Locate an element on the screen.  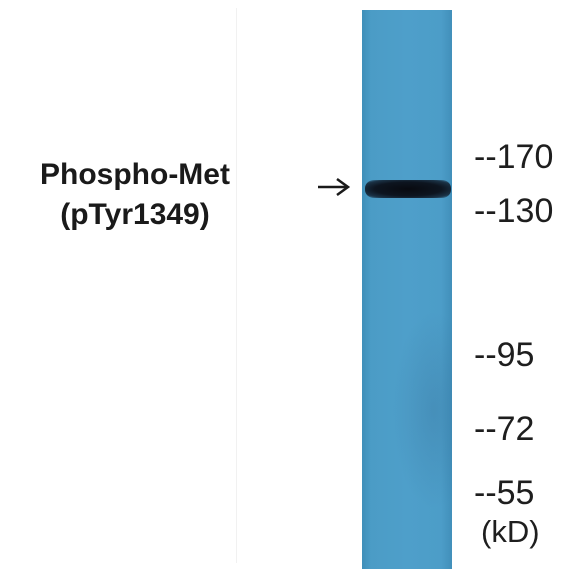
unit-label: (kD) is located at coordinates (510, 531).